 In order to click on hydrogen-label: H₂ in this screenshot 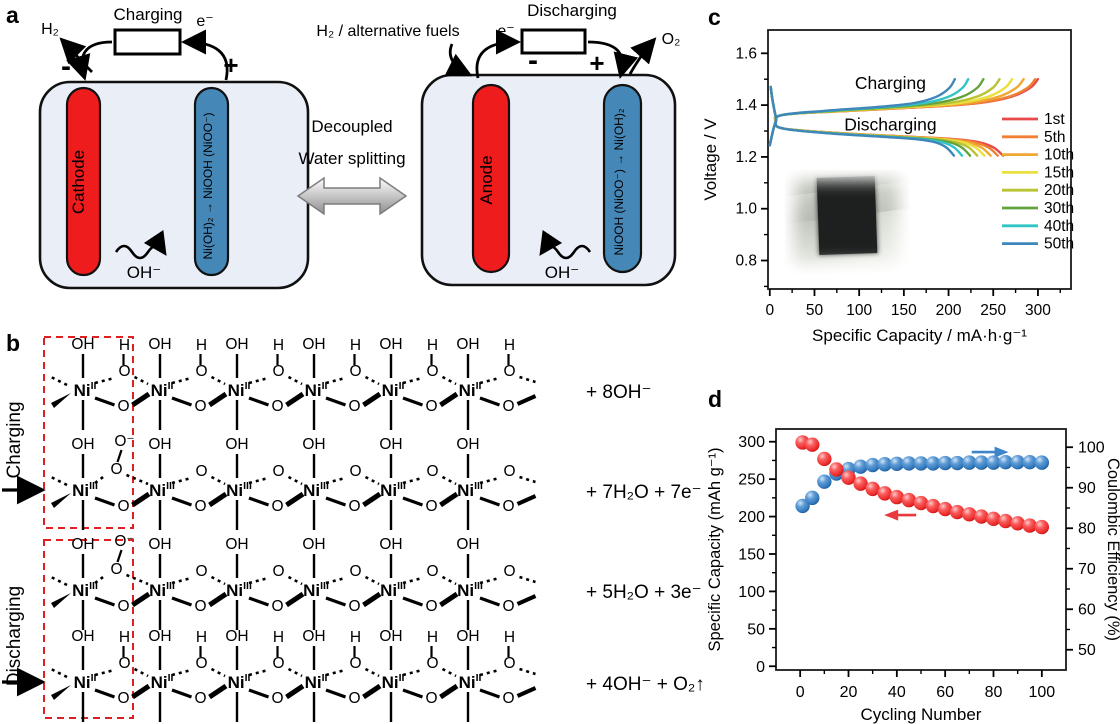, I will do `click(50, 29)`.